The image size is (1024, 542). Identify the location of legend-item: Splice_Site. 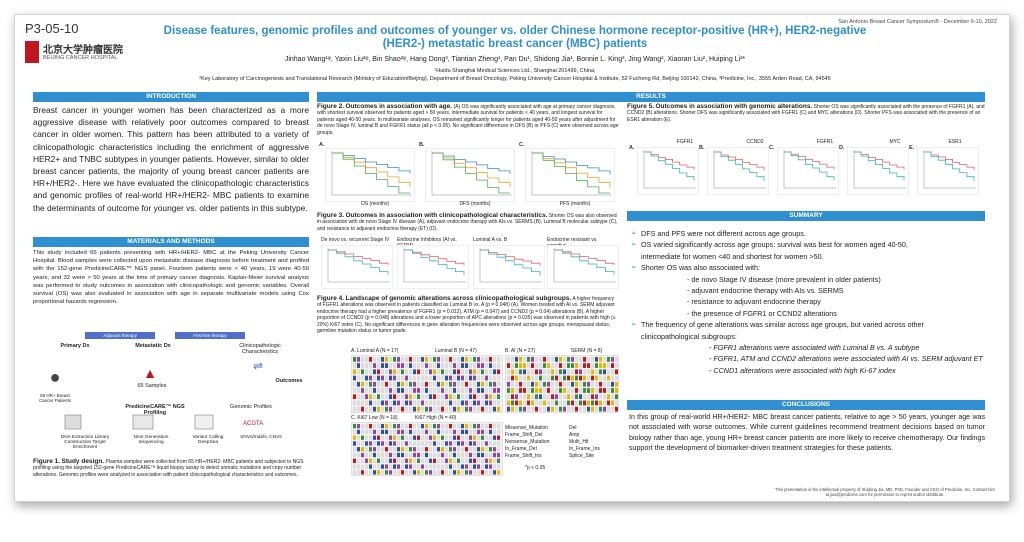
(582, 456).